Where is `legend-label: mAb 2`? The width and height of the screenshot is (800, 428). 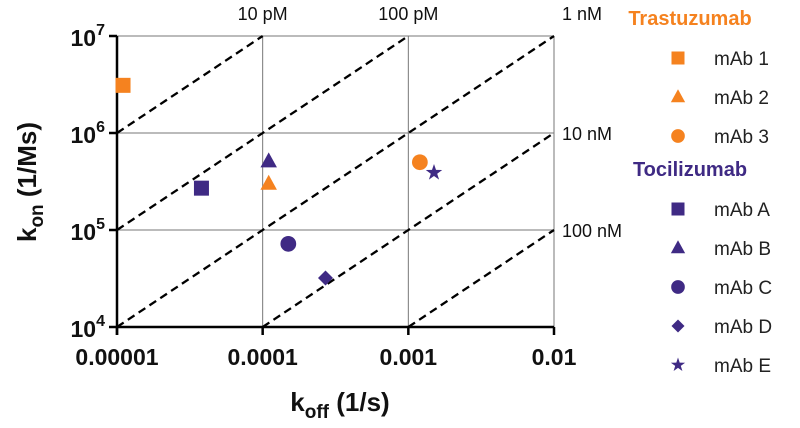 legend-label: mAb 2 is located at coordinates (741, 98).